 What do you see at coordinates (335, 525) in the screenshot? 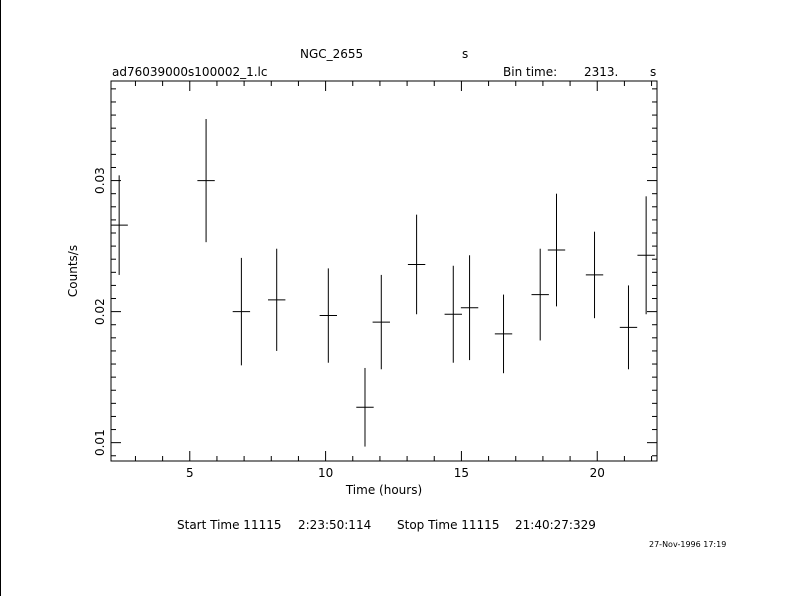
I see `start-time-value: 2:23:50:114` at bounding box center [335, 525].